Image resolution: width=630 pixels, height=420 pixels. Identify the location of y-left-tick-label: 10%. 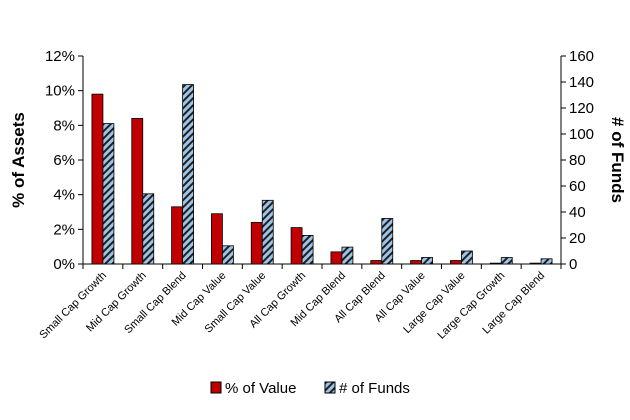
(60, 91).